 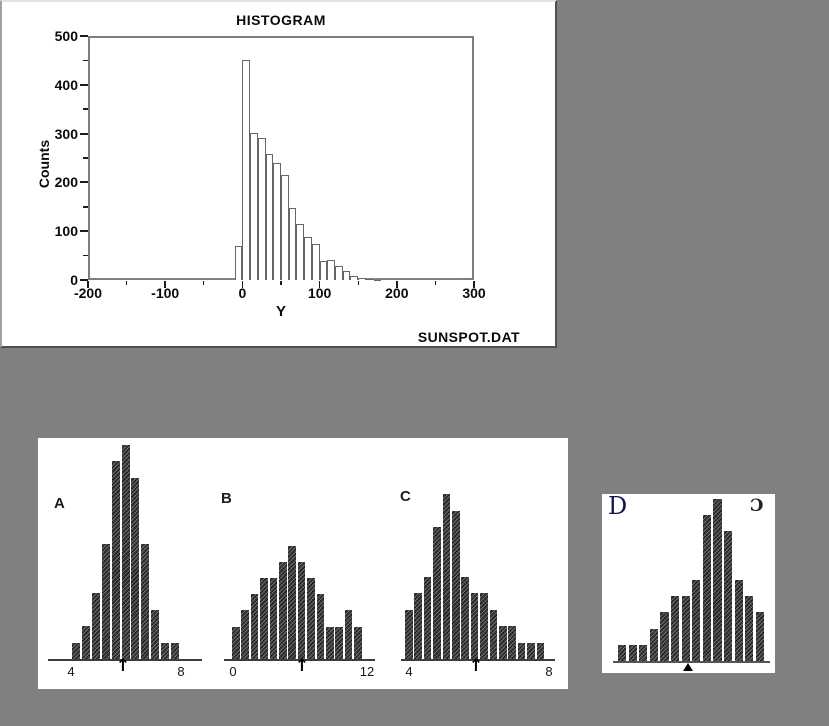 I want to click on histogram-b-axis, so click(x=299, y=660).